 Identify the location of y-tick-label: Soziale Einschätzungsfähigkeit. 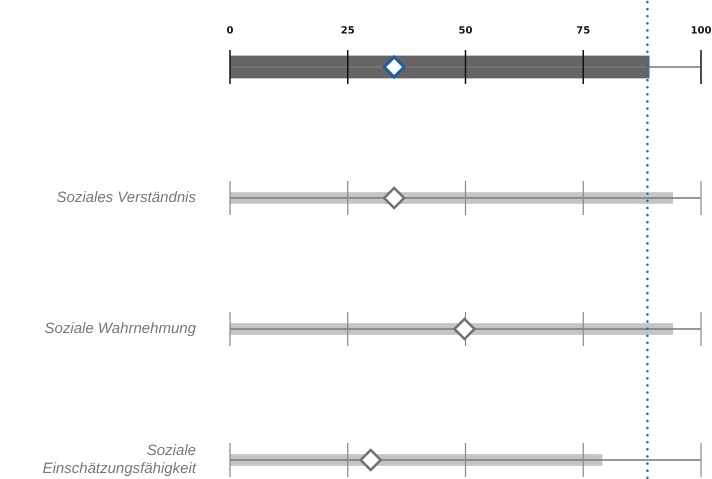
(119, 460).